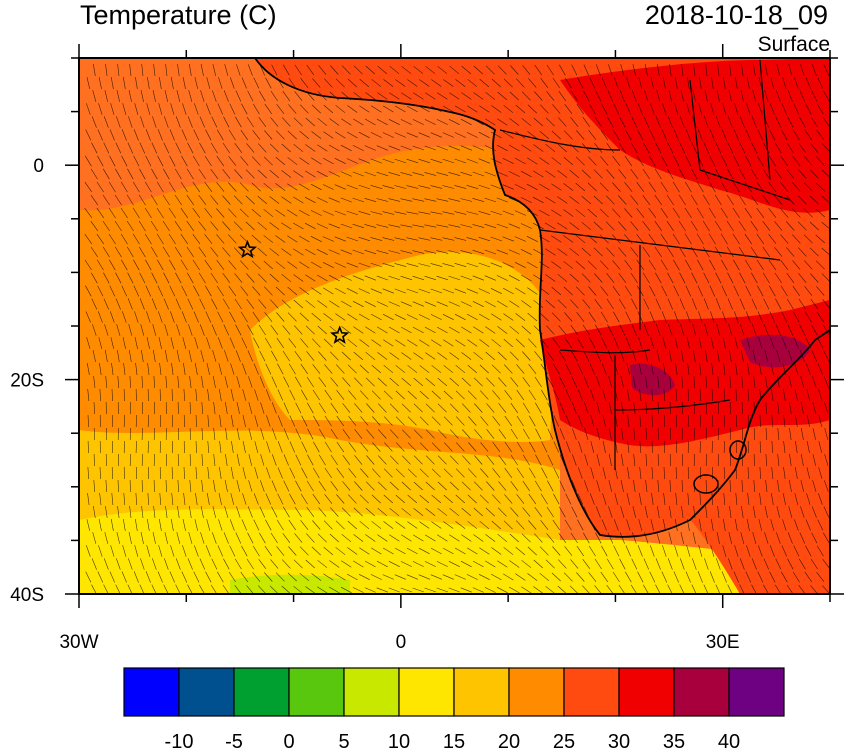 This screenshot has height=750, width=850. What do you see at coordinates (293, 291) in the screenshot?
I see `station-markers` at bounding box center [293, 291].